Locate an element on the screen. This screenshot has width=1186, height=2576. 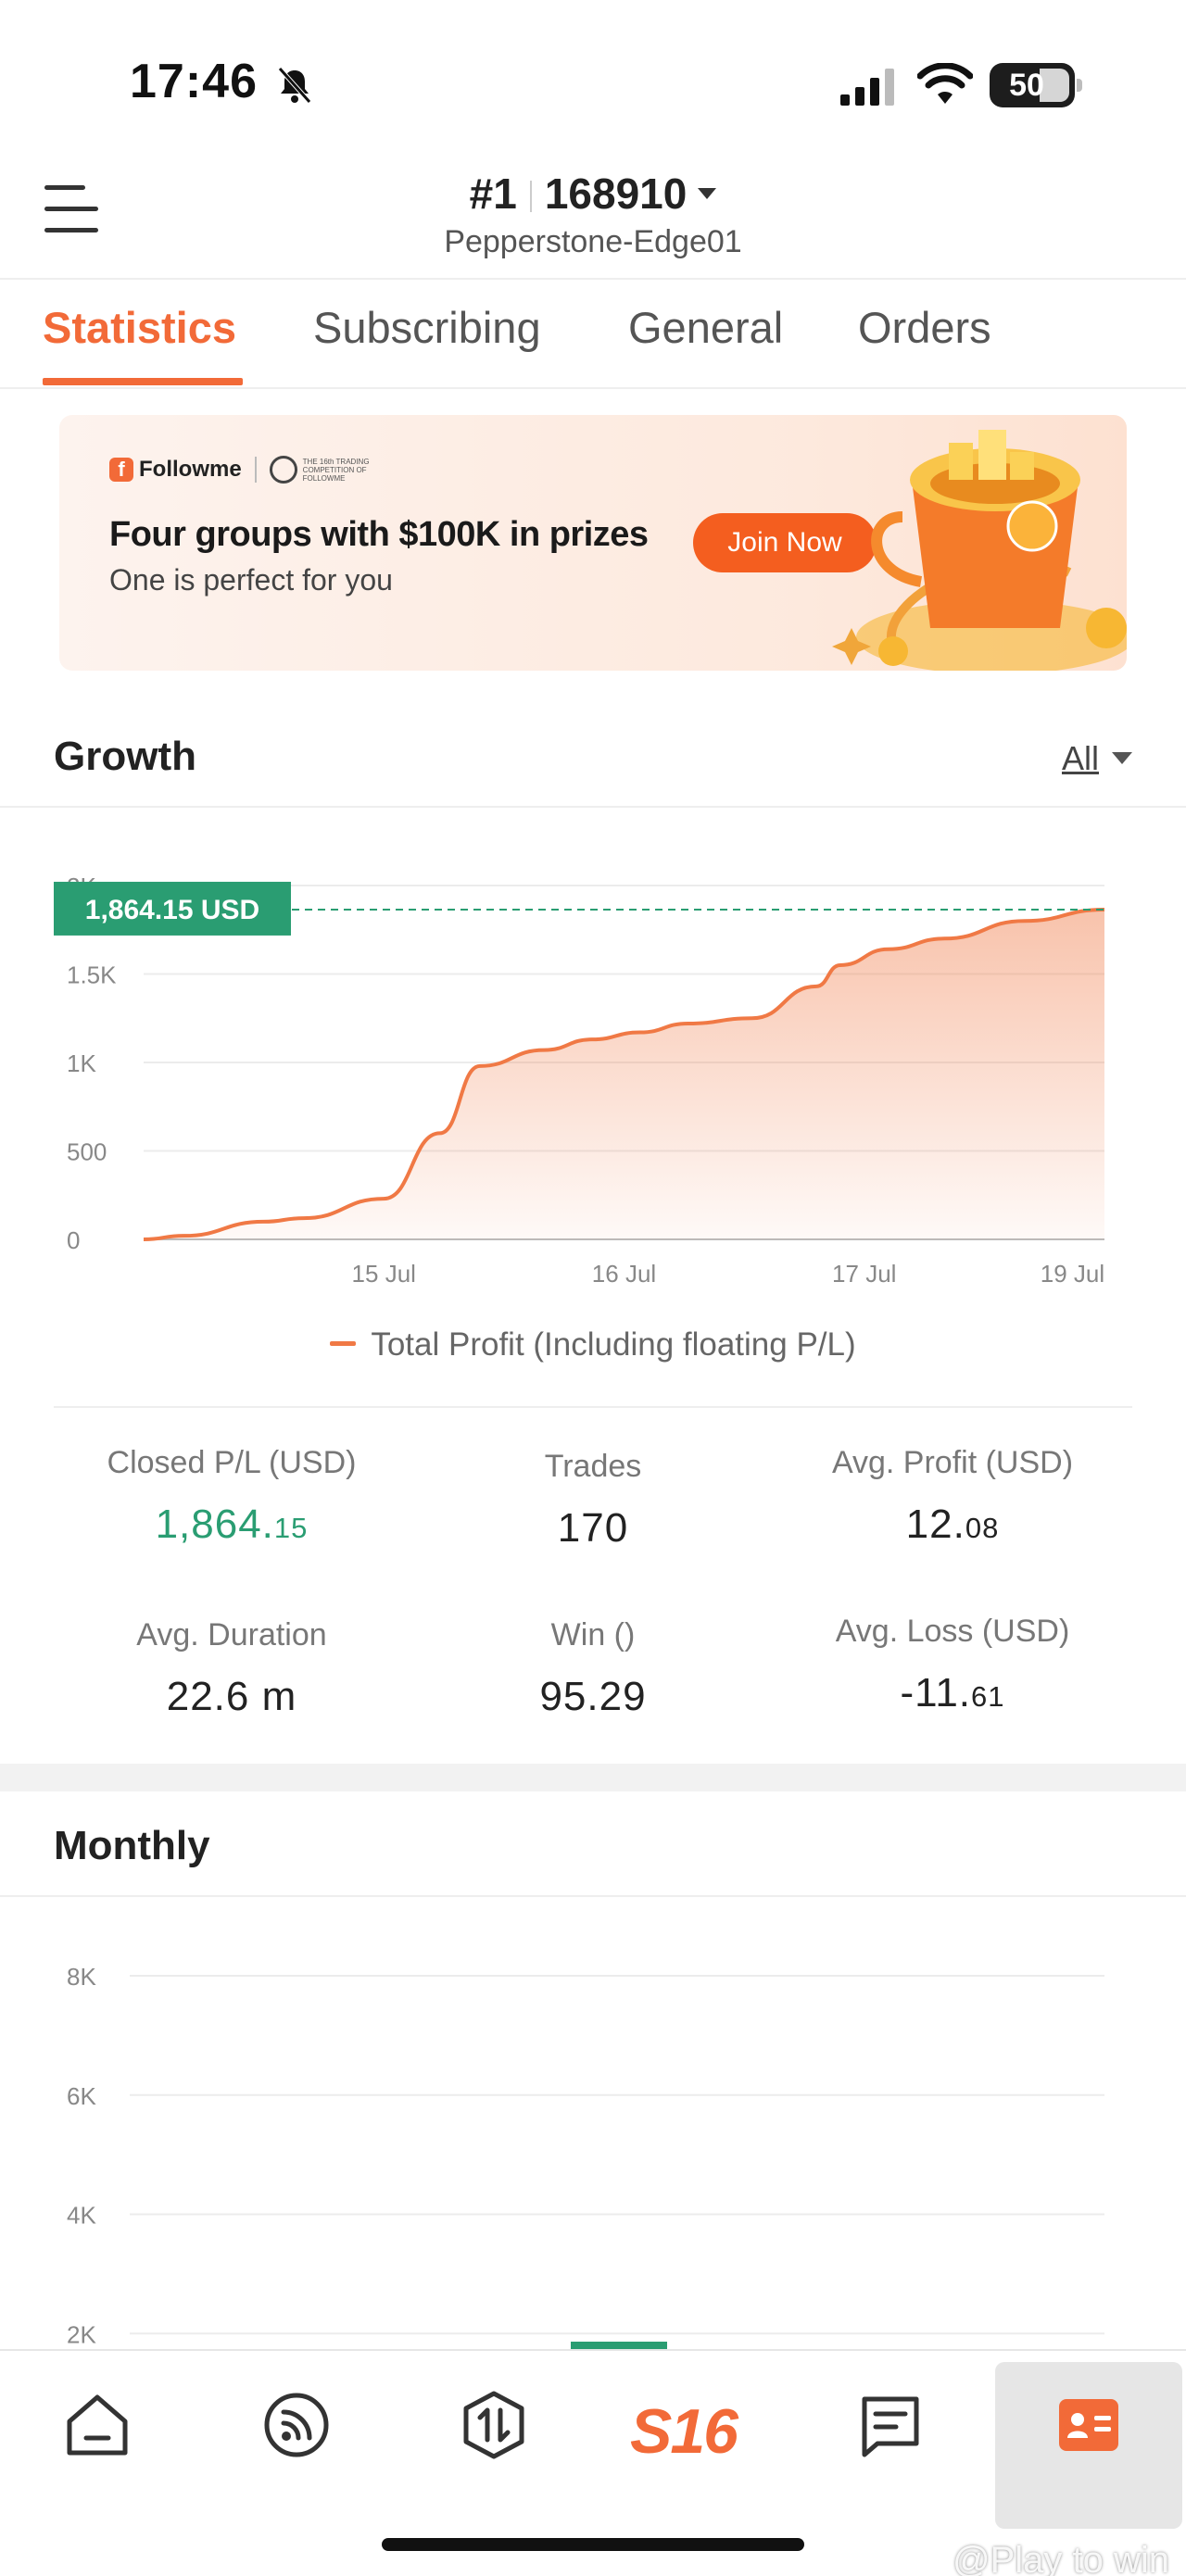
nav-messages is located at coordinates (890, 2448).